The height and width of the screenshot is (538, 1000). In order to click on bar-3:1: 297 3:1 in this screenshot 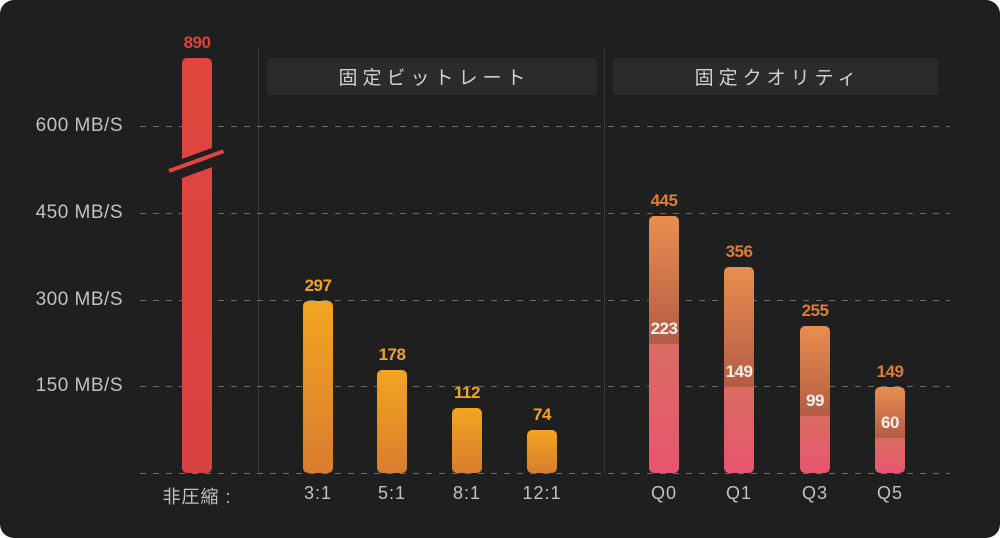, I will do `click(318, 389)`.